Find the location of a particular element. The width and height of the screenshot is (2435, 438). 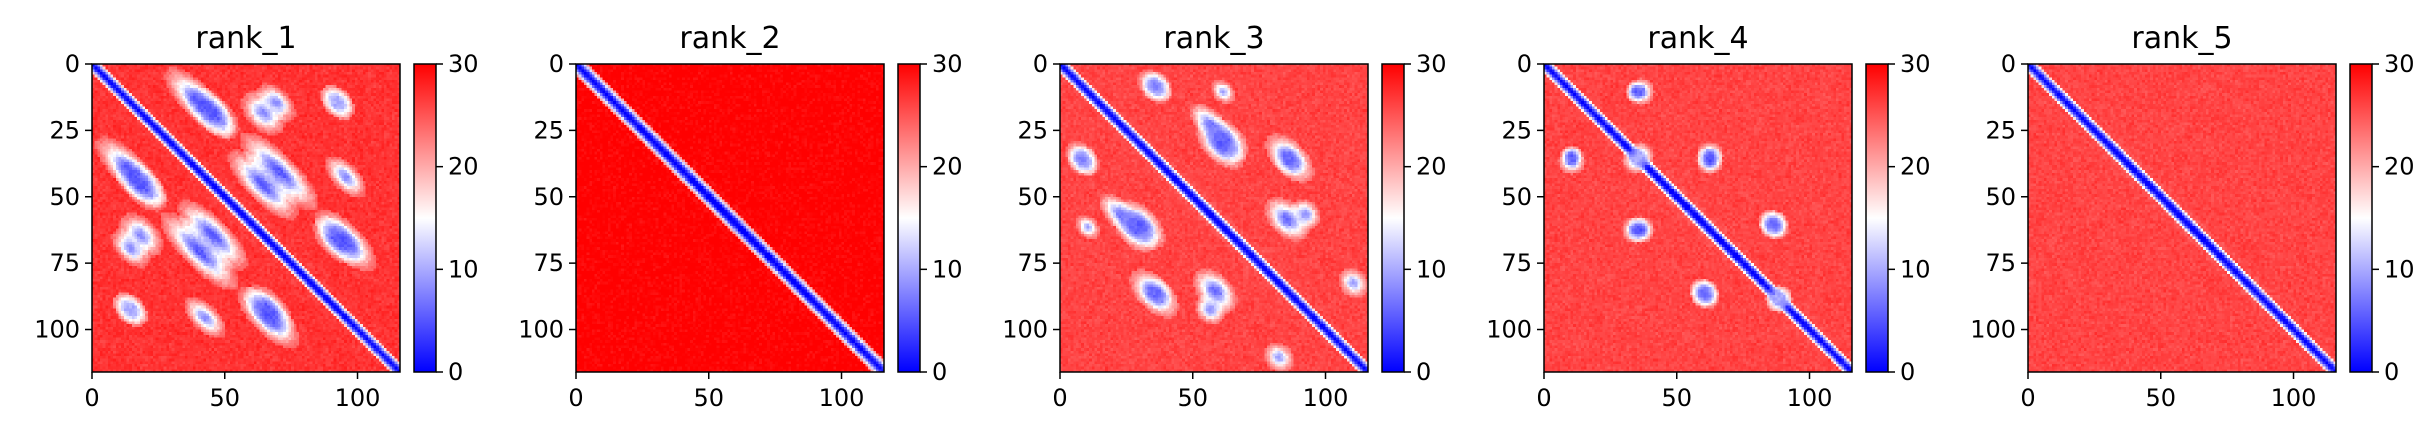

panel-title: rank_5 is located at coordinates (2181, 38).